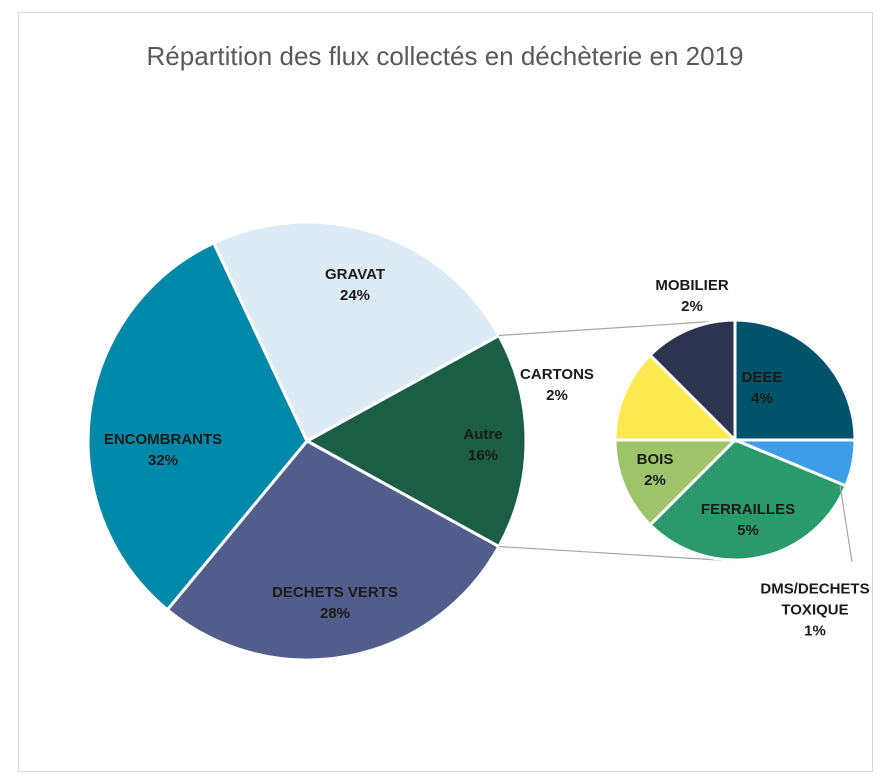 This screenshot has width=891, height=776. Describe the element at coordinates (163, 439) in the screenshot. I see `category-label: ENCOMBRANTS` at that location.